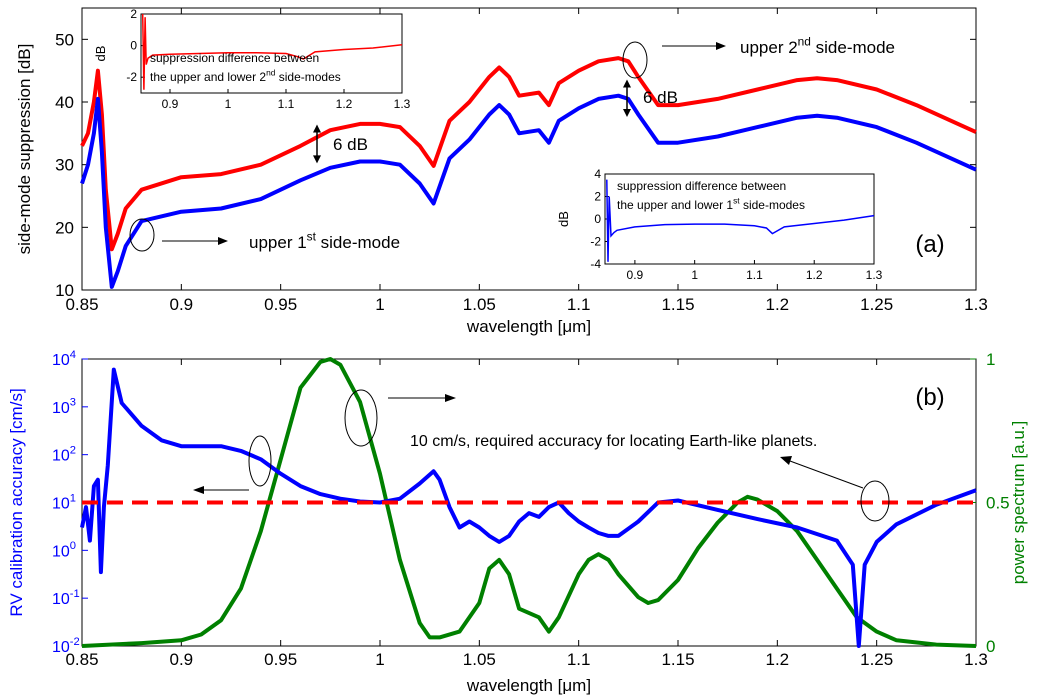 The image size is (1037, 696). I want to click on x-tick-label-a: 1.1, so click(579, 304).